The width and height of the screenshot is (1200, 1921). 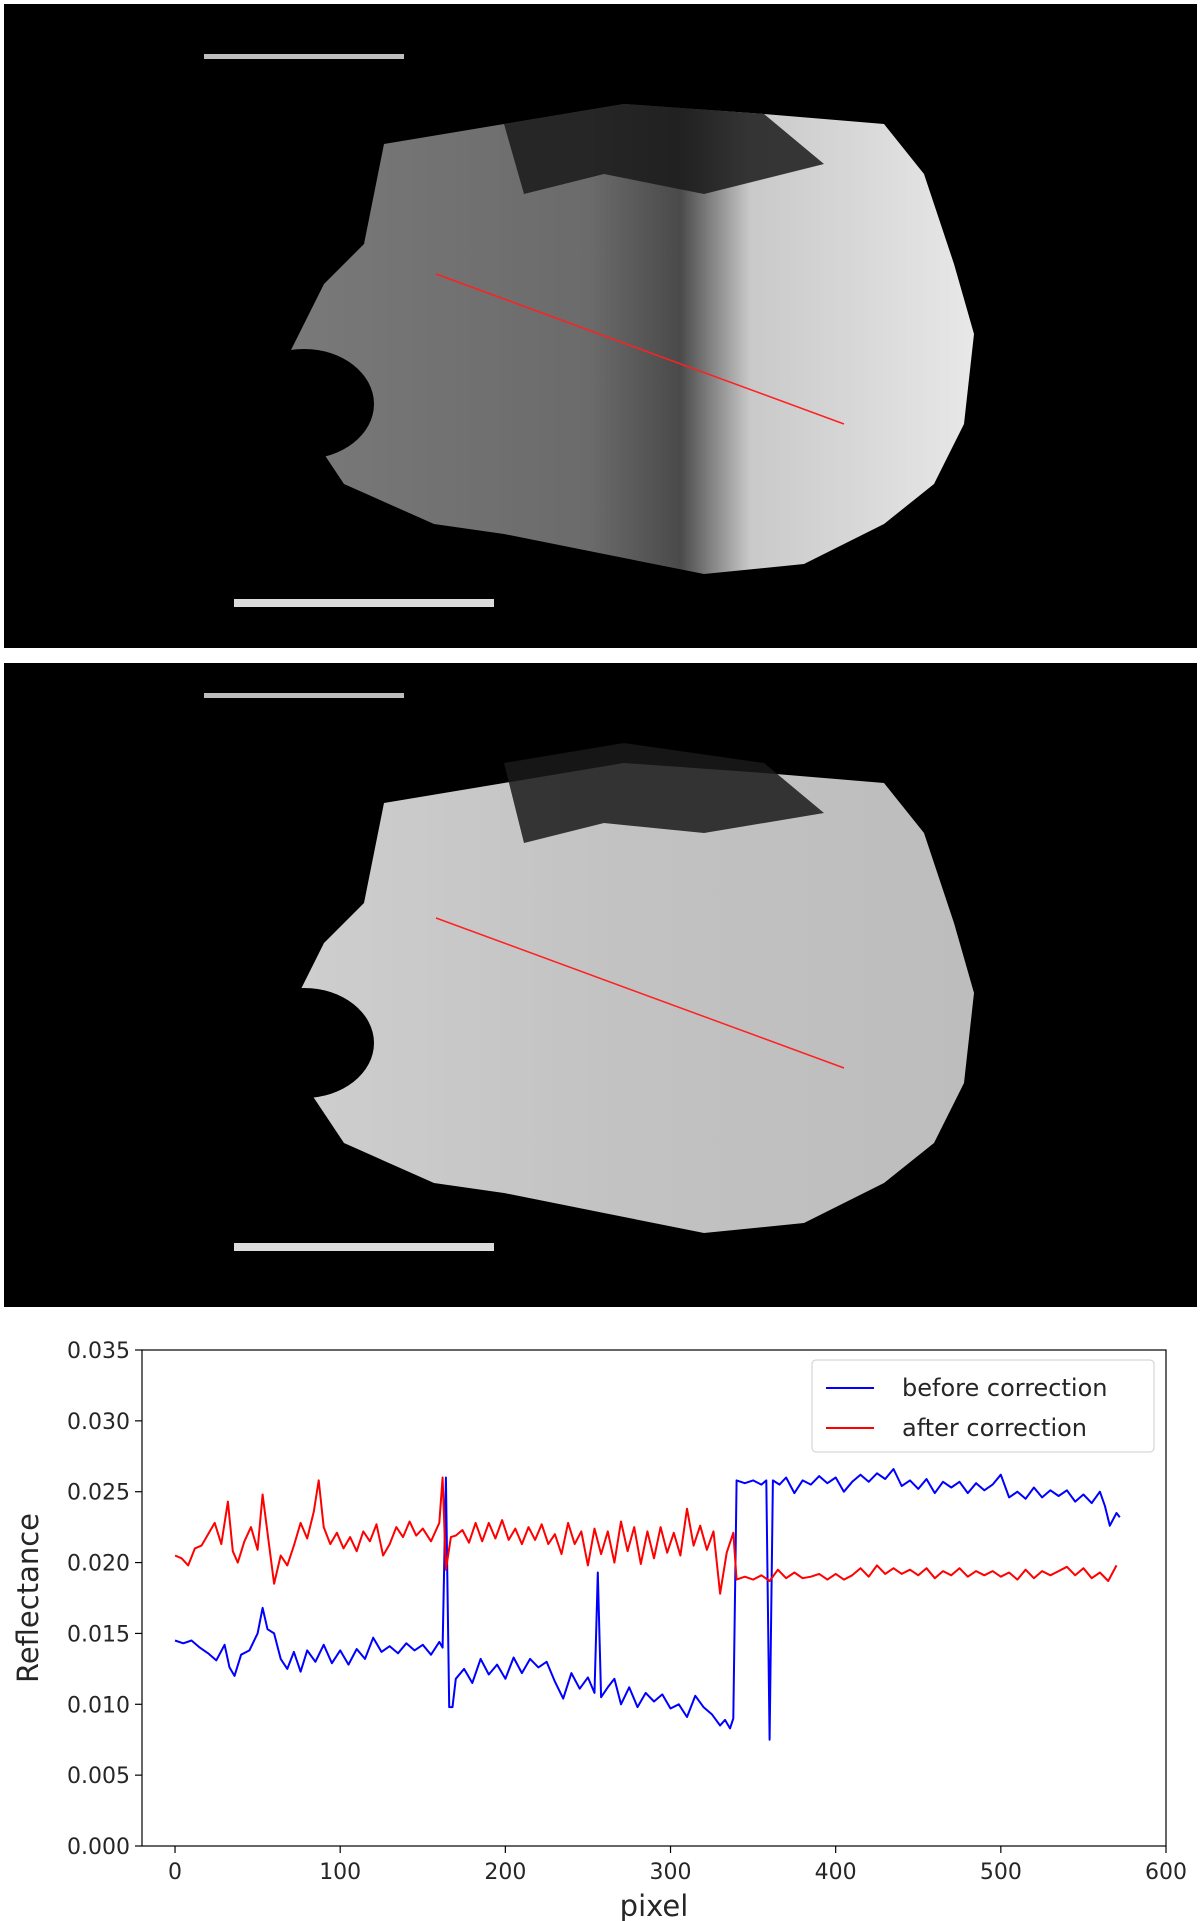 What do you see at coordinates (98, 1422) in the screenshot?
I see `y-tick-label: 0.030` at bounding box center [98, 1422].